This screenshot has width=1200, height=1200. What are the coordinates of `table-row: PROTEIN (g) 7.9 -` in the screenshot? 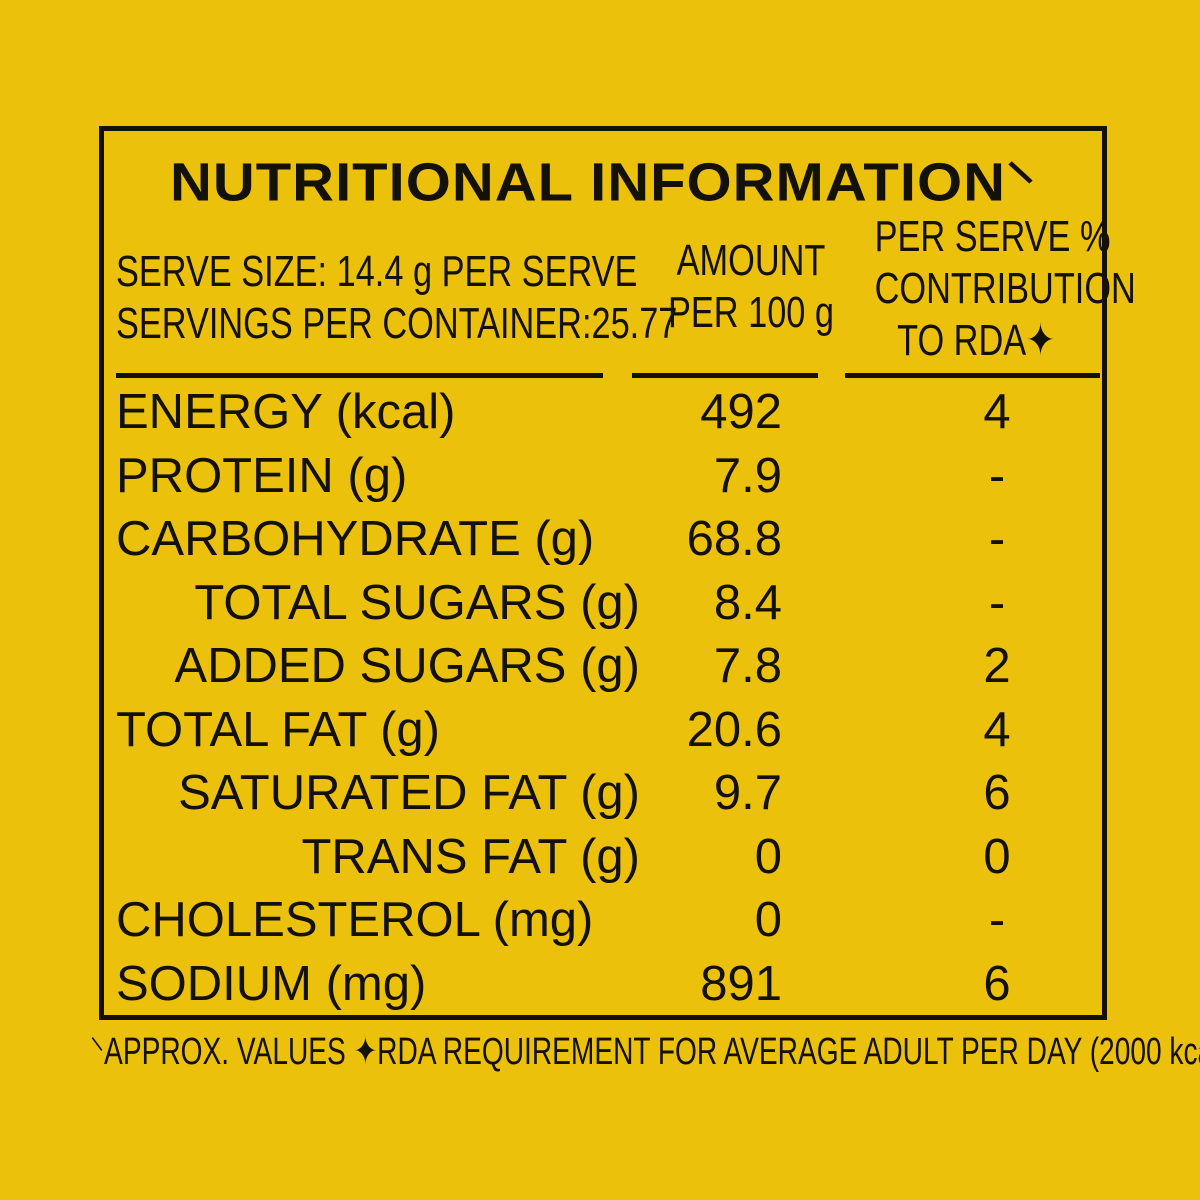 It's located at (603, 477).